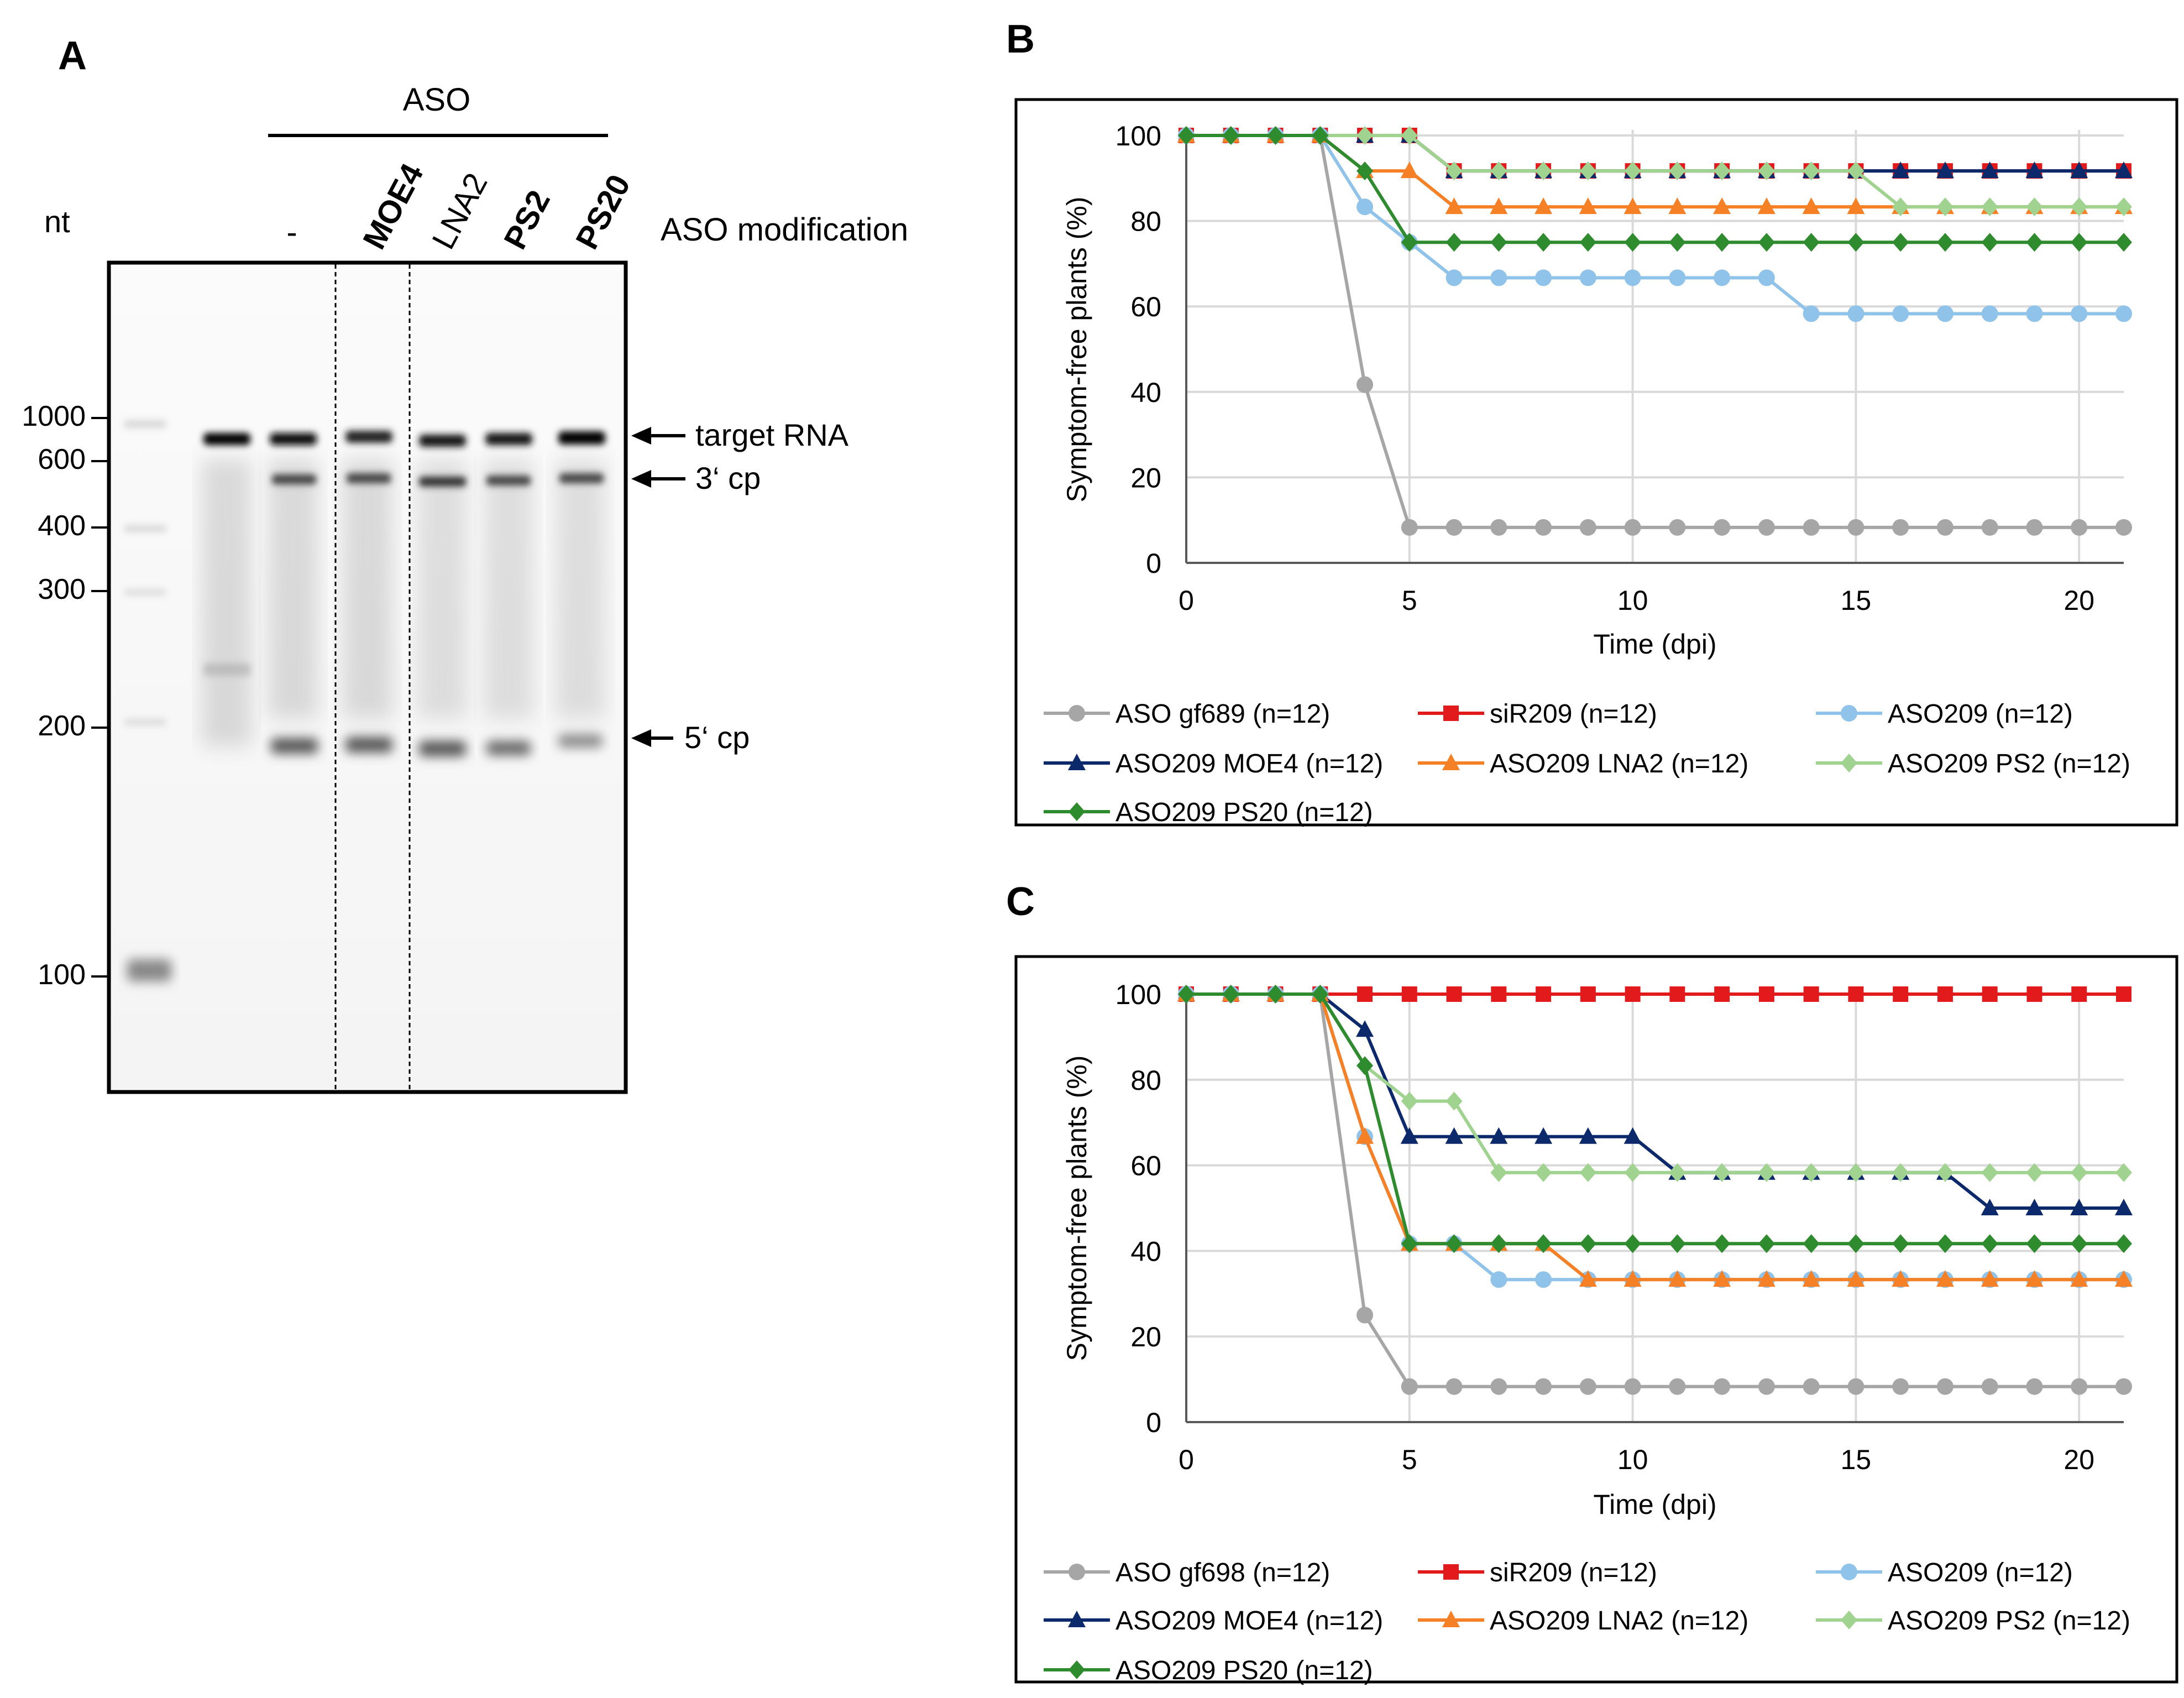 This screenshot has height=1698, width=2184. I want to click on y-tick-label: 20, so click(1145, 1336).